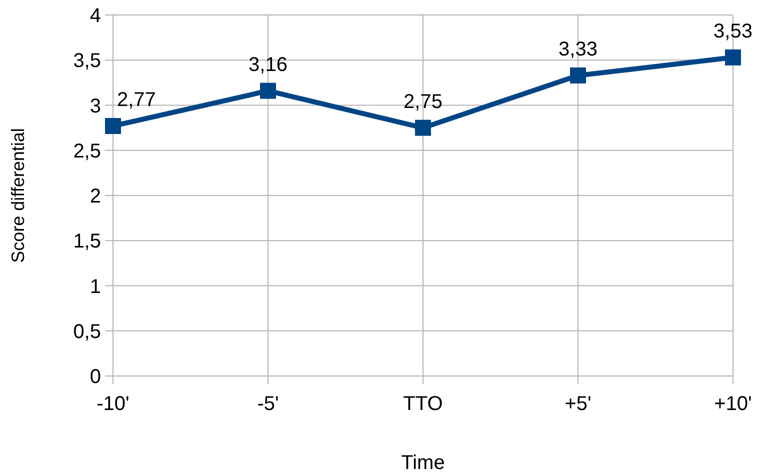  I want to click on x-tick-label: +10', so click(733, 404).